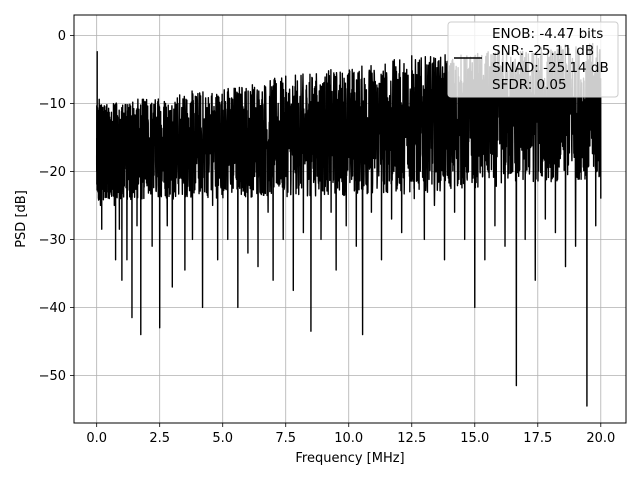 The width and height of the screenshot is (640, 480). I want to click on x-axis-ticks: 0.0 2.5 5.0 7.5 10.0 12.5 15.0 17.5 20.0, so click(350, 434).